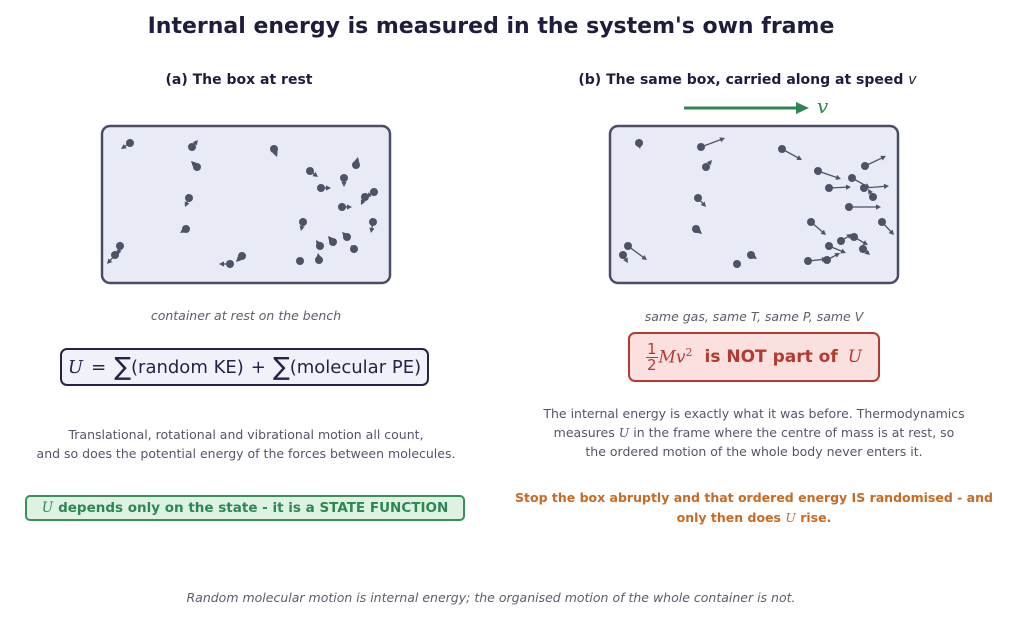 The image size is (1024, 624). What do you see at coordinates (754, 316) in the screenshot?
I see `panel-b-caption: same gas, same T, same P, same V` at bounding box center [754, 316].